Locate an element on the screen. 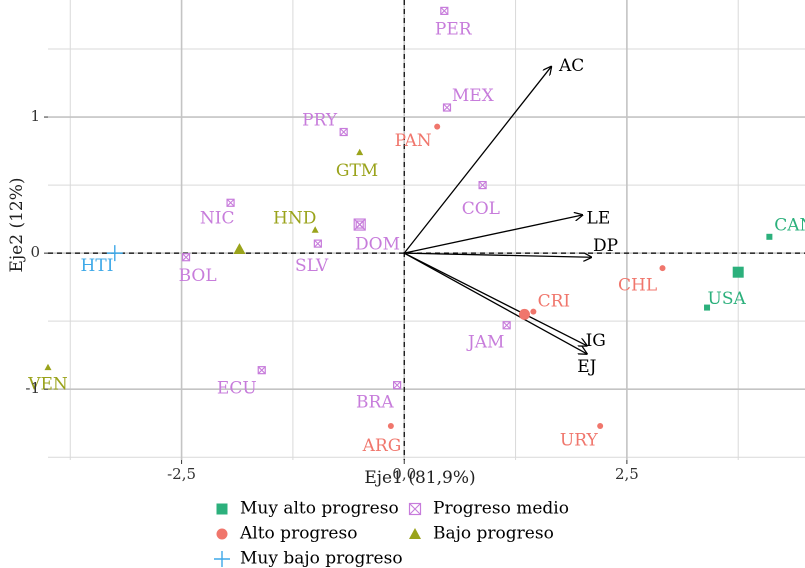 The width and height of the screenshot is (805, 568). legend-key-medio is located at coordinates (415, 509).